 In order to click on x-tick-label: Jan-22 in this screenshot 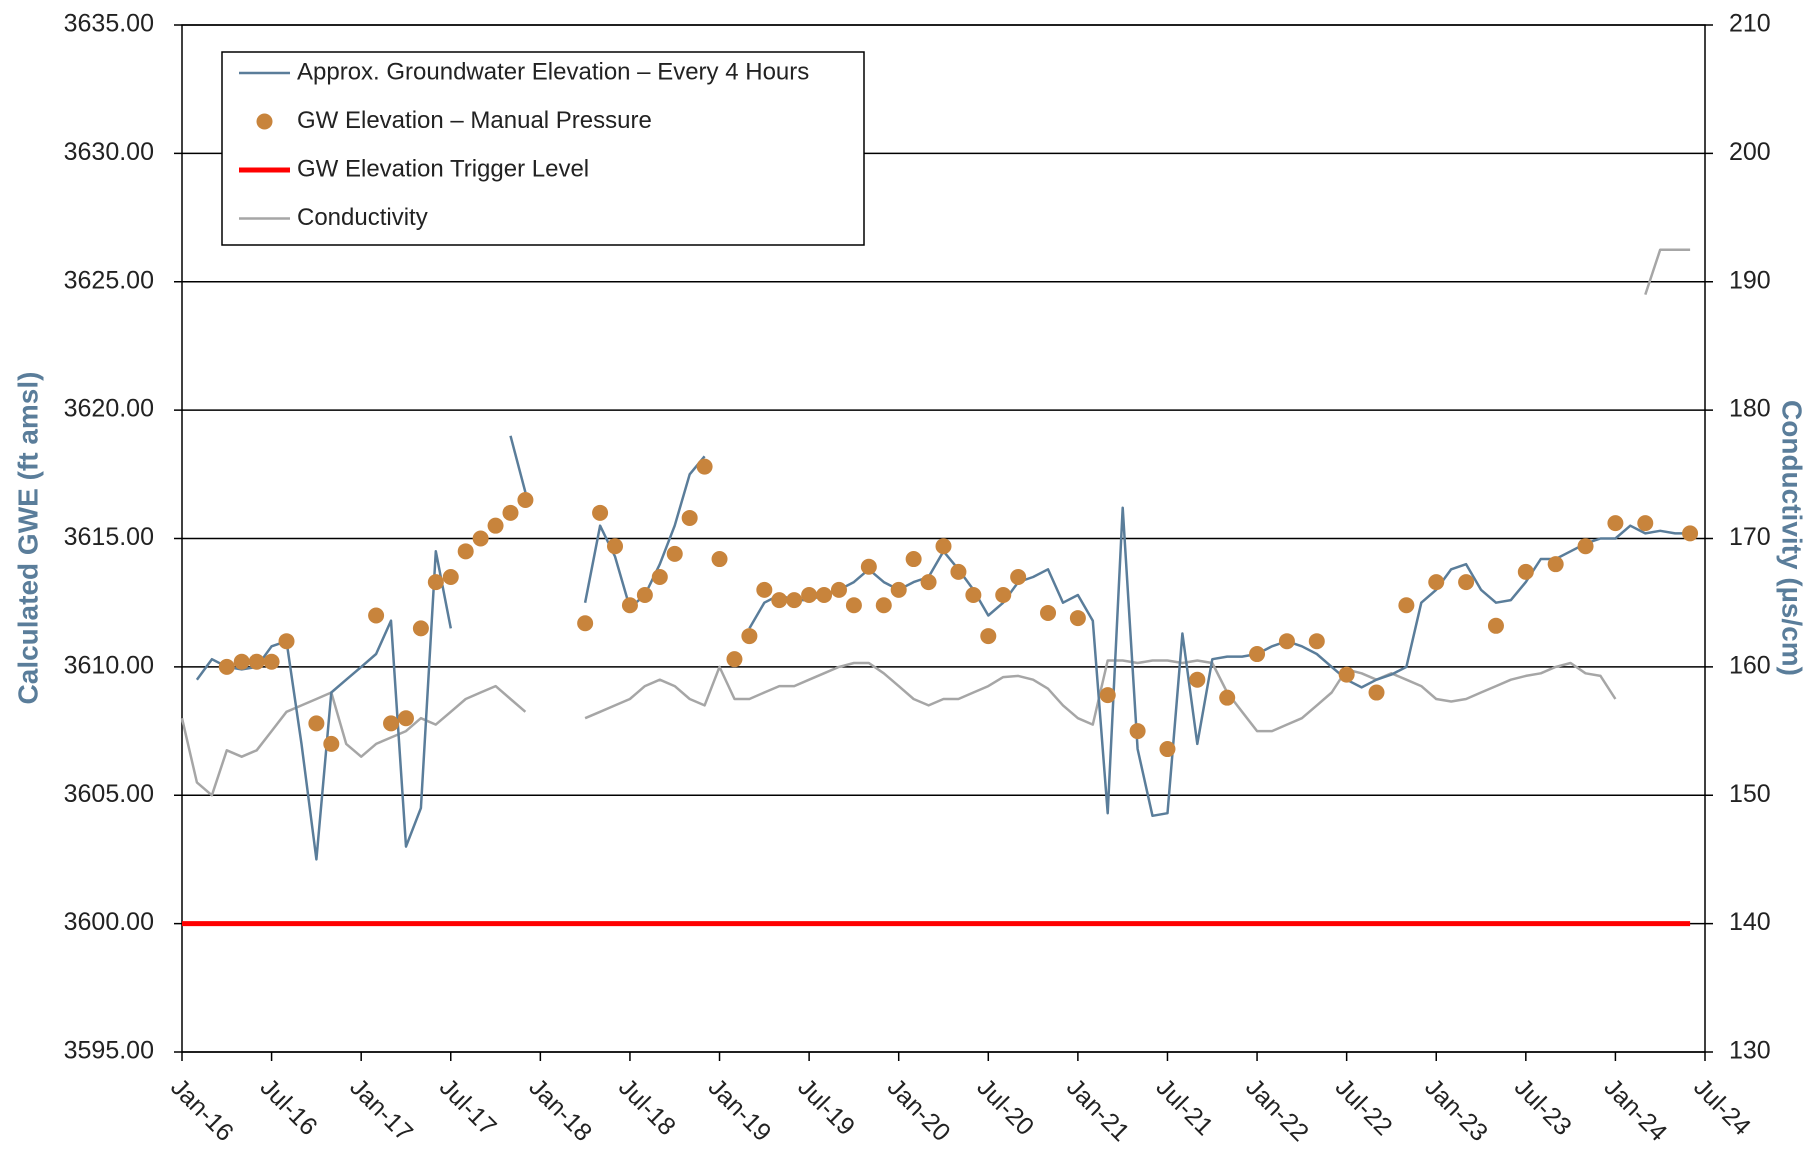, I will do `click(1277, 1110)`.